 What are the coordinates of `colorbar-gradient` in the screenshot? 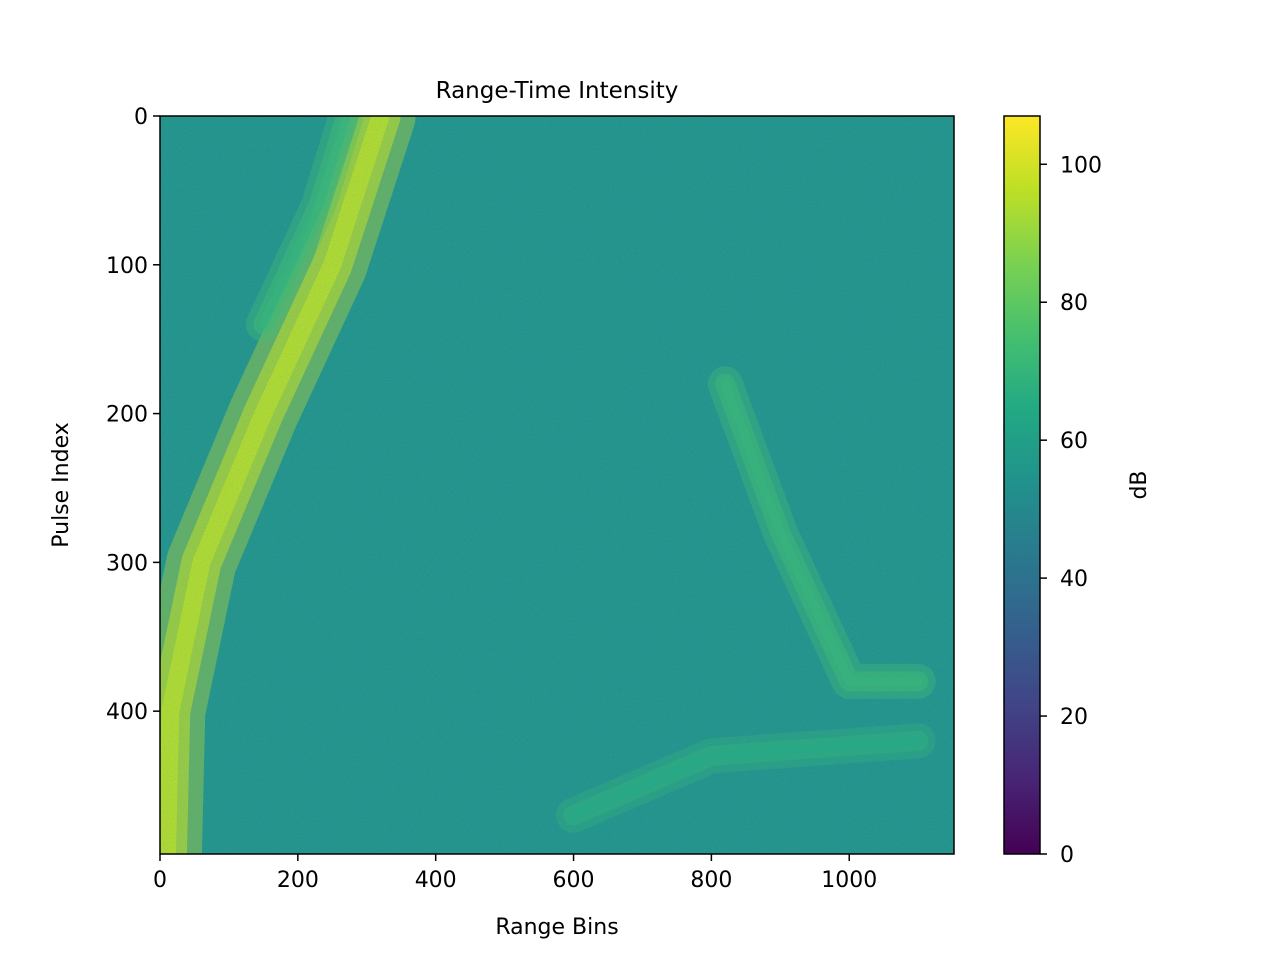 It's located at (1022, 485).